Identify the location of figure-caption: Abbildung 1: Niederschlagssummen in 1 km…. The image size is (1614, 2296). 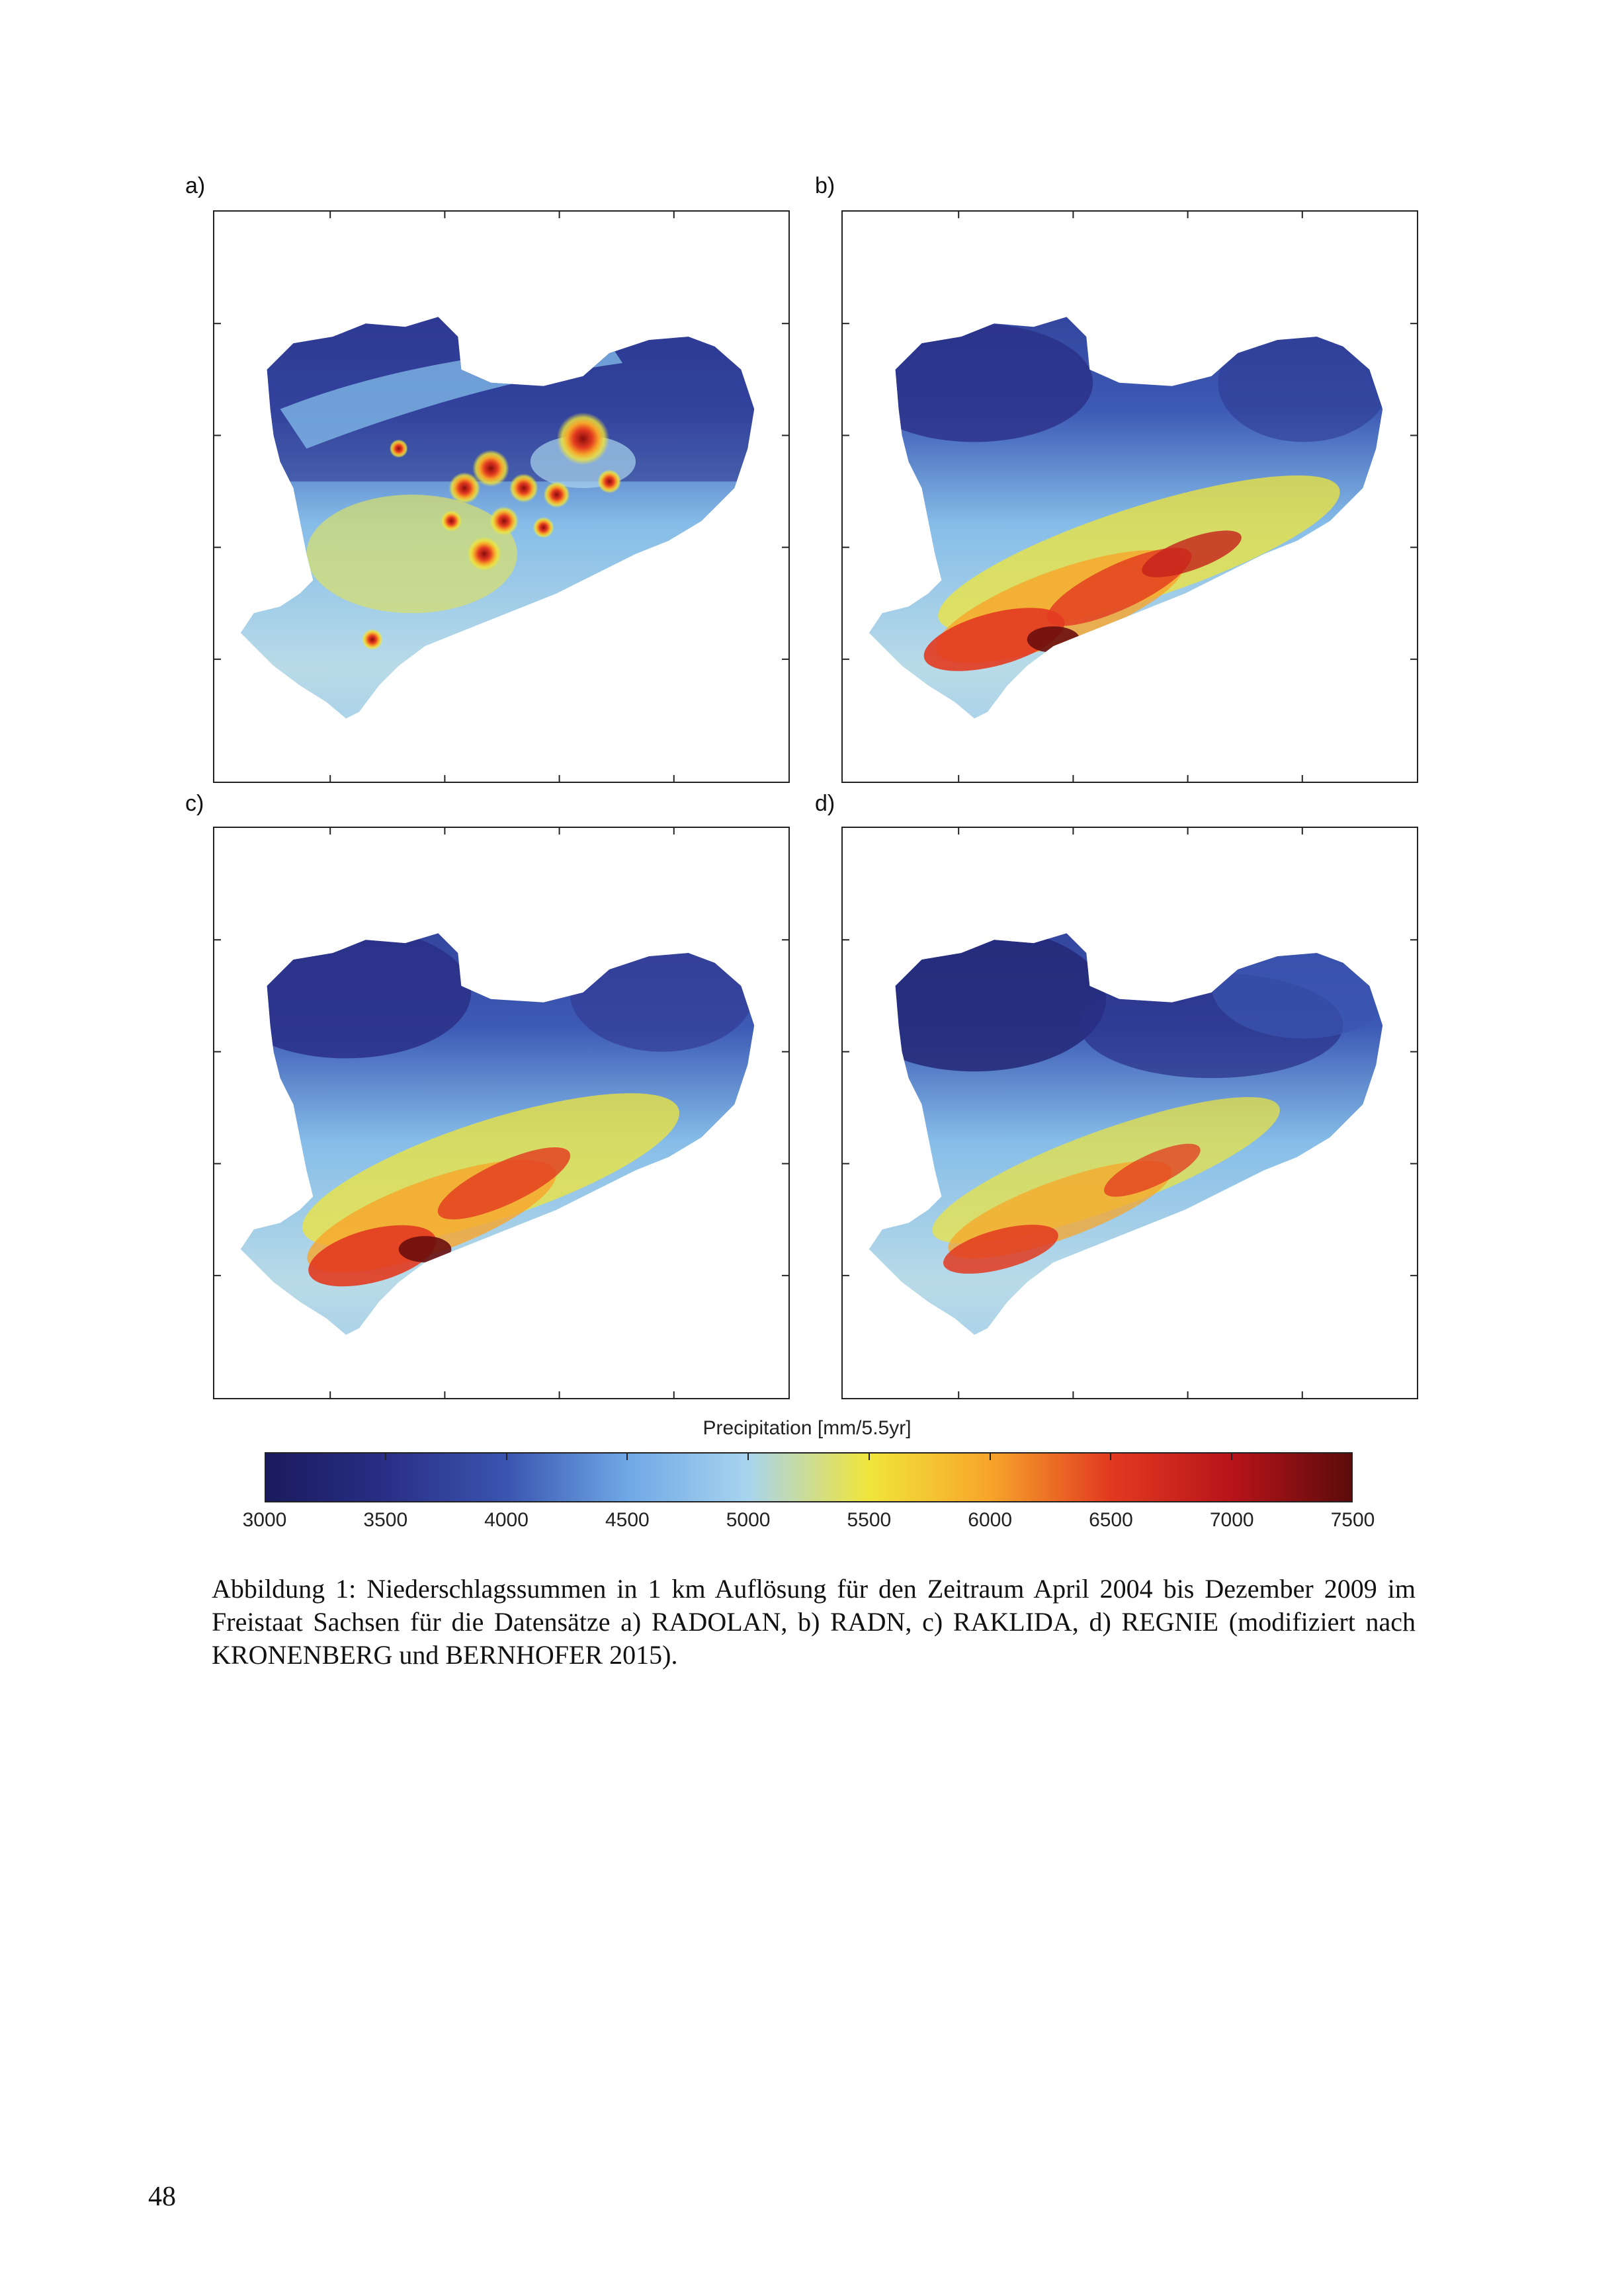
(814, 1622).